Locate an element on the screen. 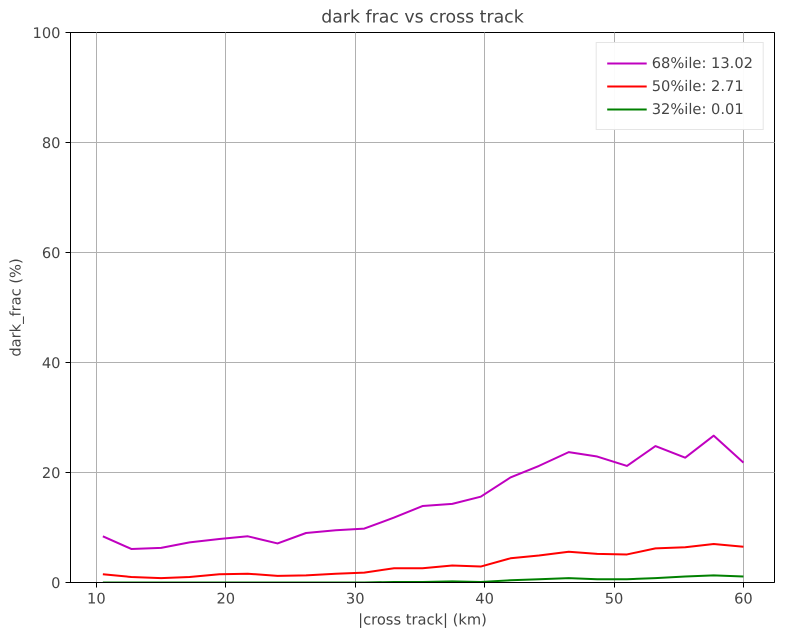 This screenshot has width=794, height=631. y-tick-label: 80 is located at coordinates (51, 143).